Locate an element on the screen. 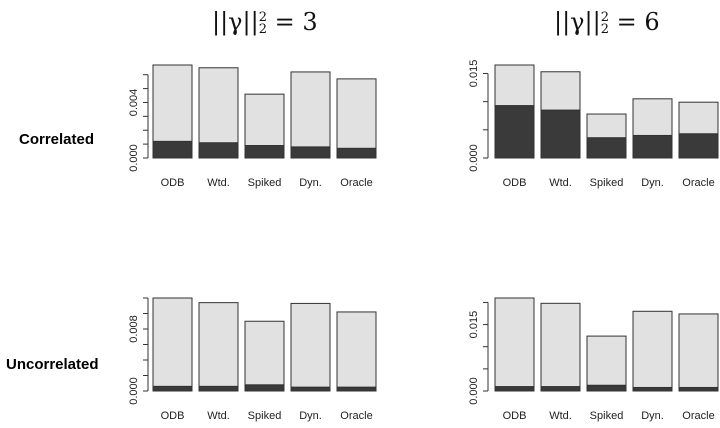  chart-uncorrelated-3-bar-wtd-upper is located at coordinates (218, 344).